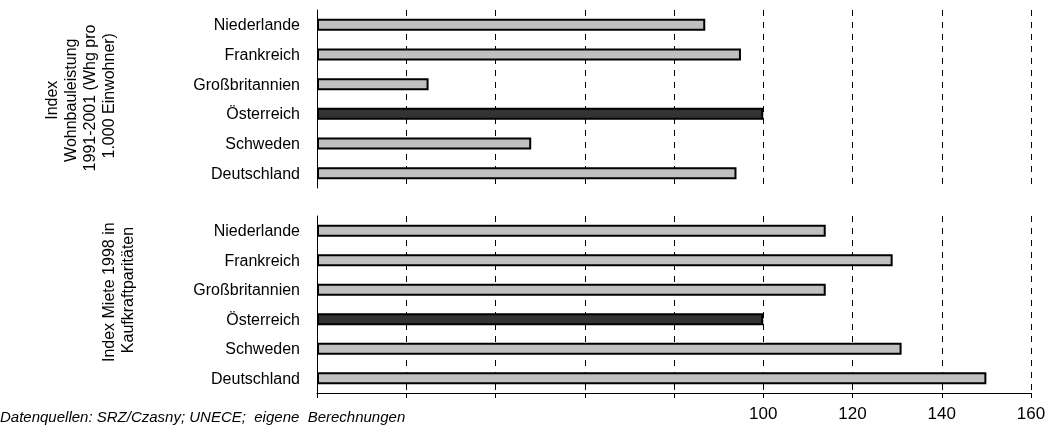 The height and width of the screenshot is (442, 1059). I want to click on y-axis-title: Index Miete 1998 in Kaufkraftparitäten, so click(118, 290).